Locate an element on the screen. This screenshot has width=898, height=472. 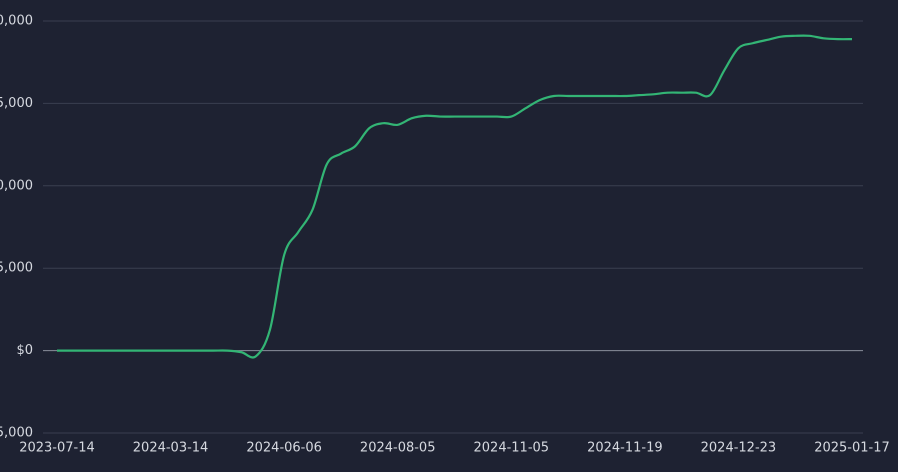
x-tick-label: 2024-06-06 is located at coordinates (284, 448).